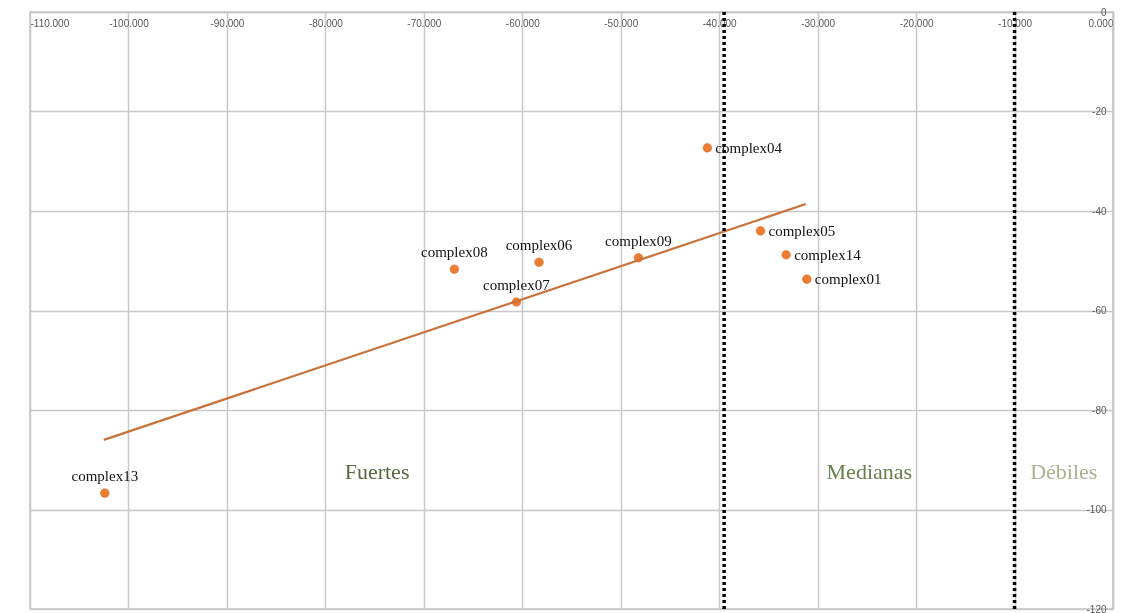 This screenshot has width=1127, height=613. Describe the element at coordinates (1064, 471) in the screenshot. I see `annotation: Débiles` at that location.